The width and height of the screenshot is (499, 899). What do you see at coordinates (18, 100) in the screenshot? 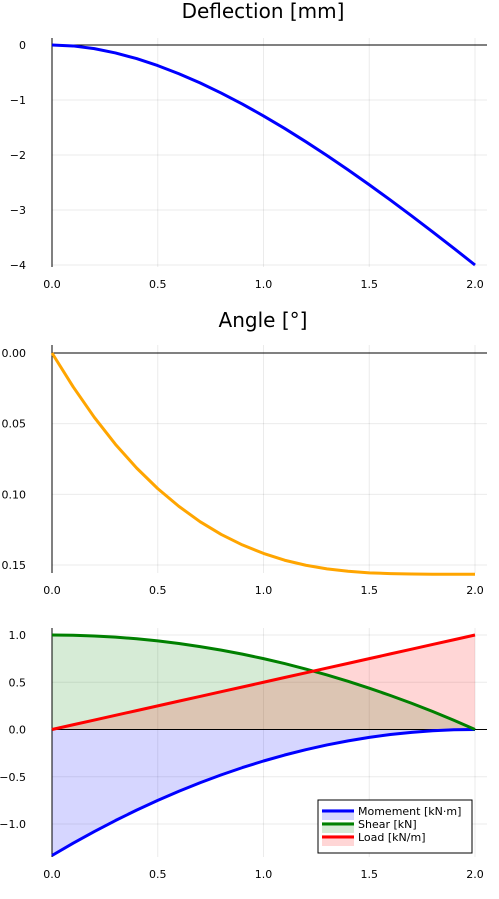
I see `y-tick-label: −1` at bounding box center [18, 100].